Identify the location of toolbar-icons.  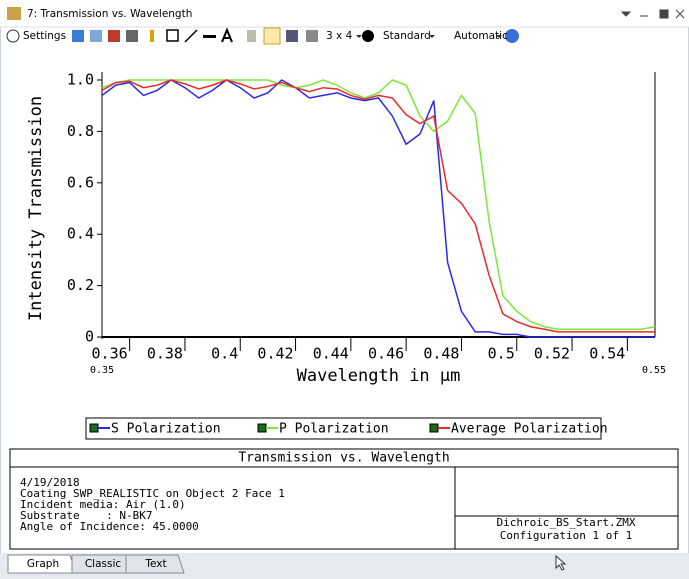
(295, 36).